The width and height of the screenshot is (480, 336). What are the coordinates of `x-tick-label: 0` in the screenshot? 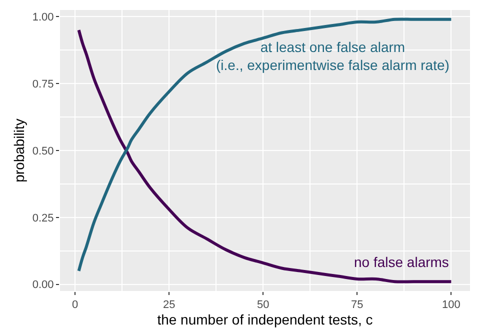 It's located at (75, 305).